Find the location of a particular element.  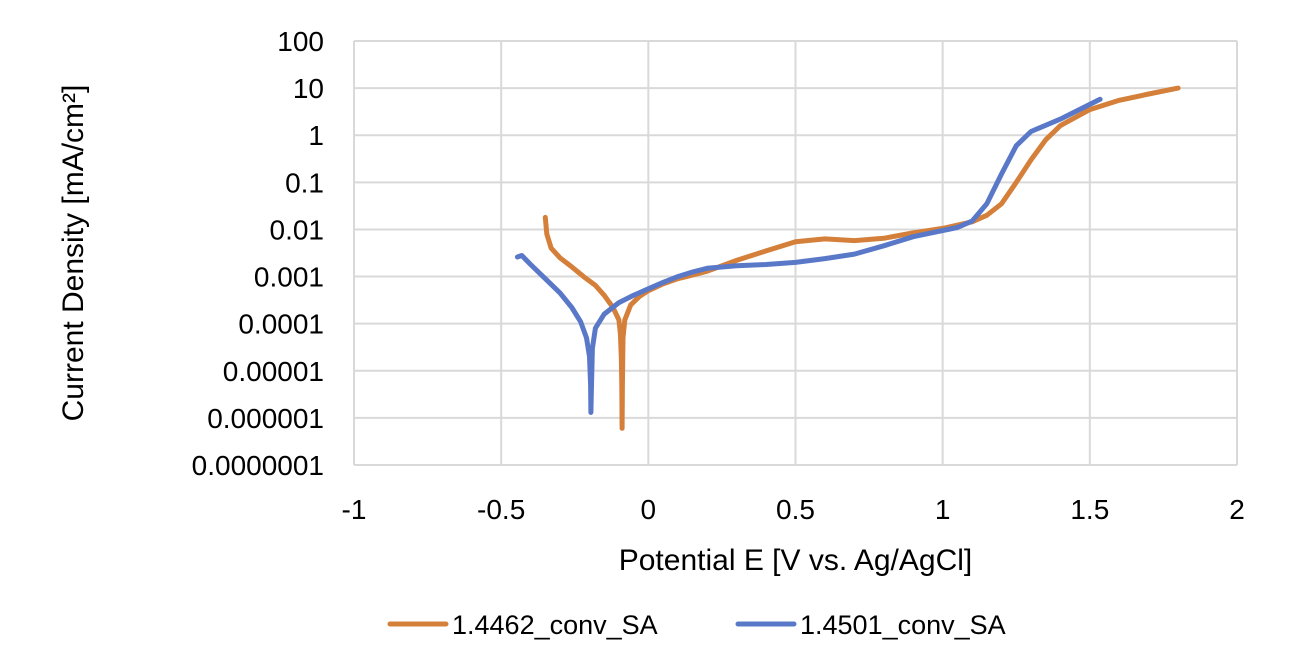

y-tick-label: 0.000001 is located at coordinates (265, 418).